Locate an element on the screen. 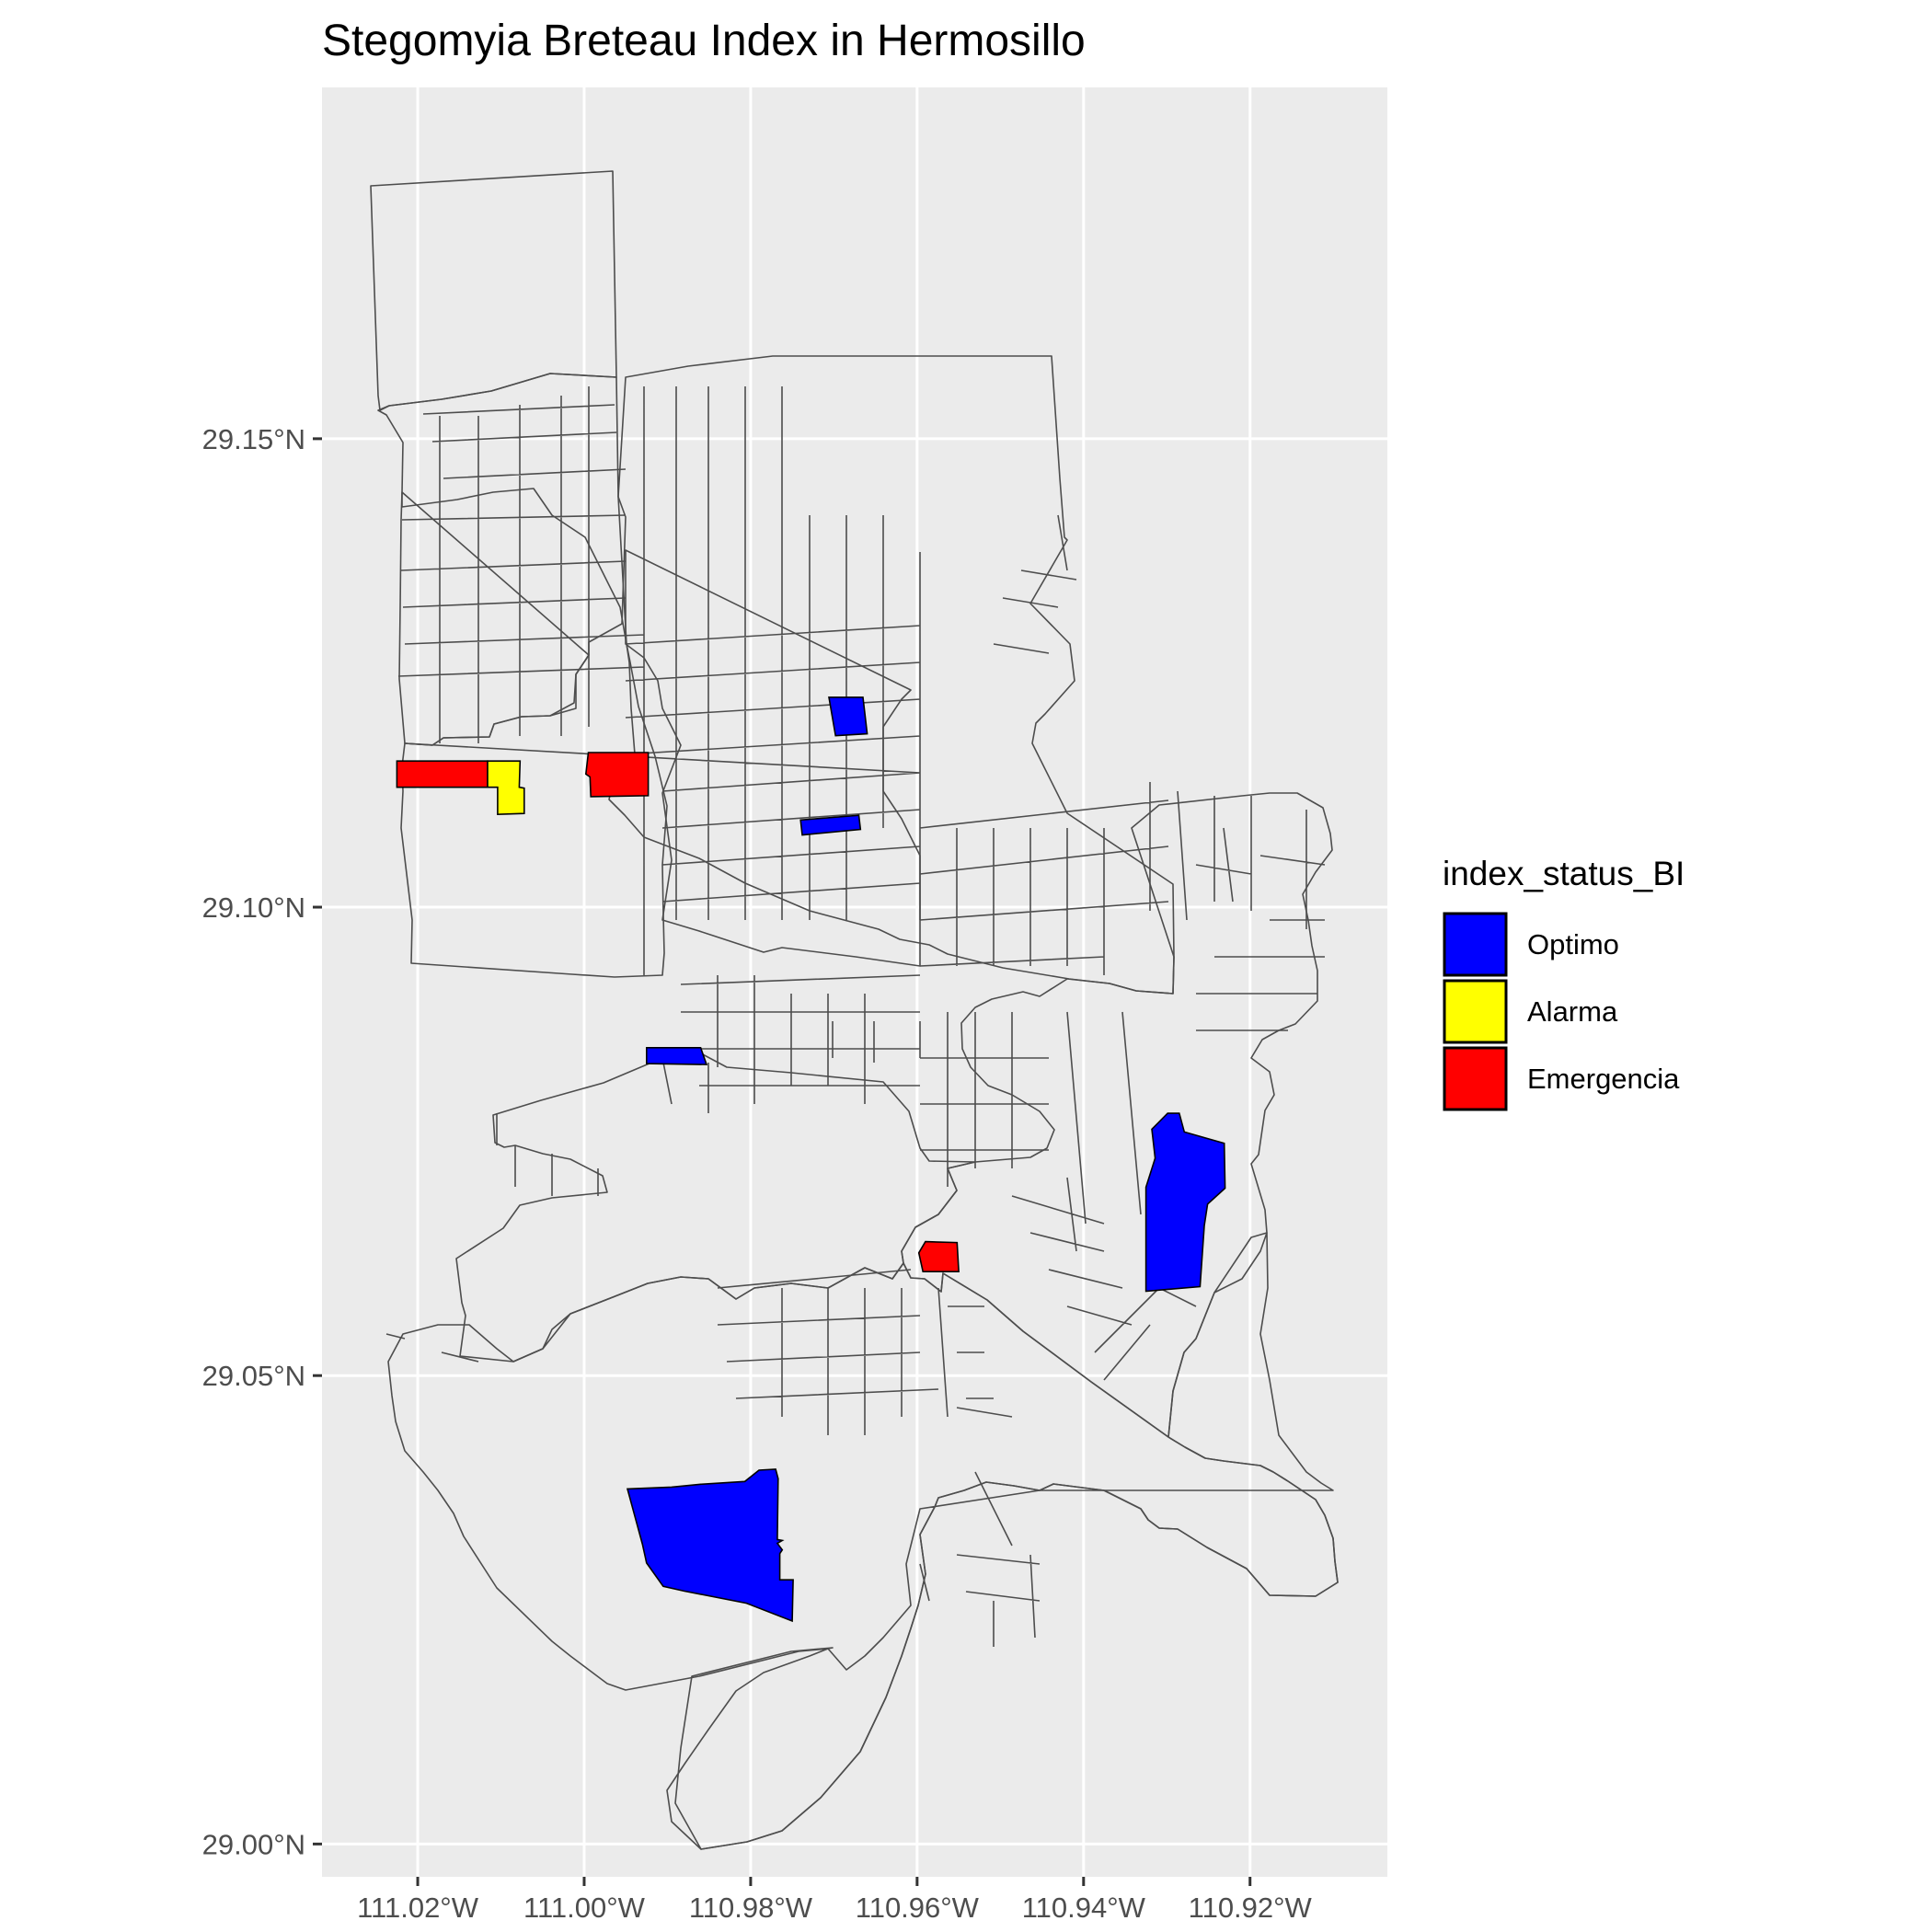 The height and width of the screenshot is (1932, 1932). legend-title: index_status_BI is located at coordinates (1564, 873).